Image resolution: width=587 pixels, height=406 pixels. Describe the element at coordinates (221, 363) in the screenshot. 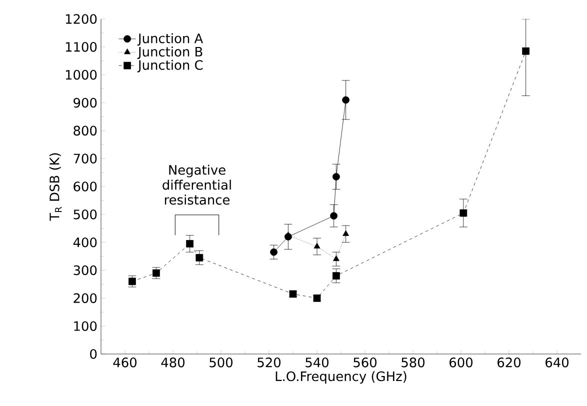

I see `x-tick-label: 500` at that location.